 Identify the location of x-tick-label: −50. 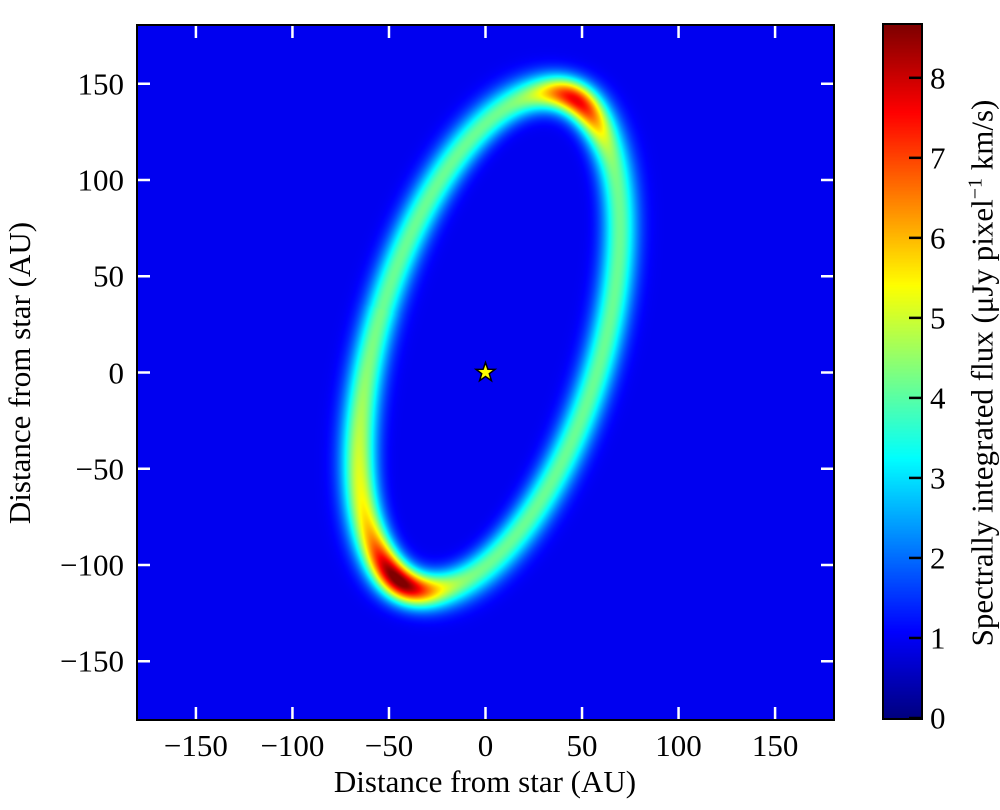
(389, 745).